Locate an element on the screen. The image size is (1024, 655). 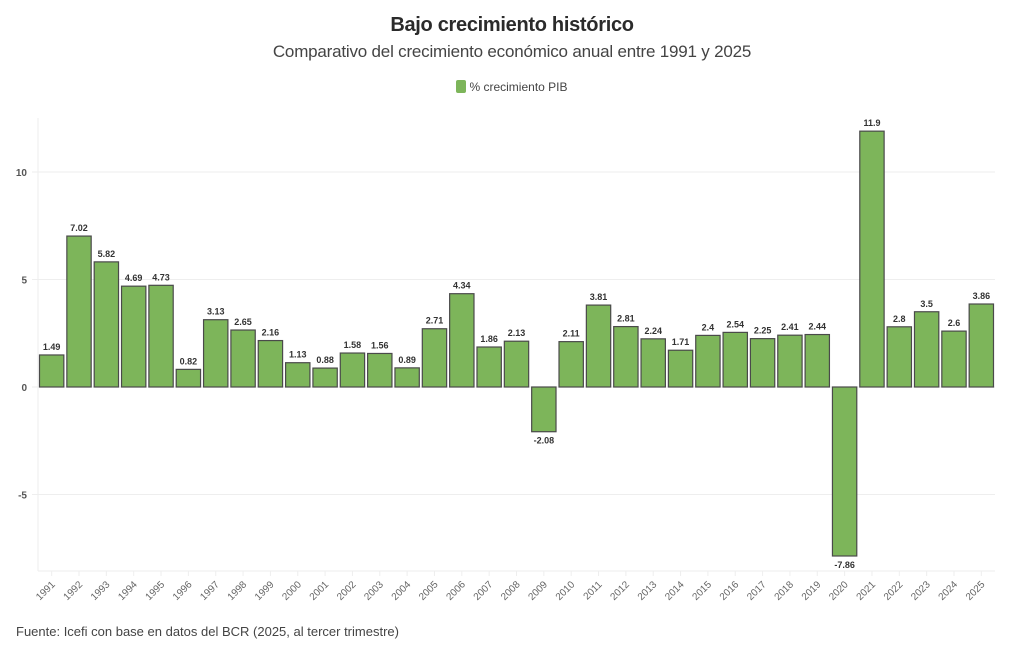
data-label: 2.8 is located at coordinates (899, 319).